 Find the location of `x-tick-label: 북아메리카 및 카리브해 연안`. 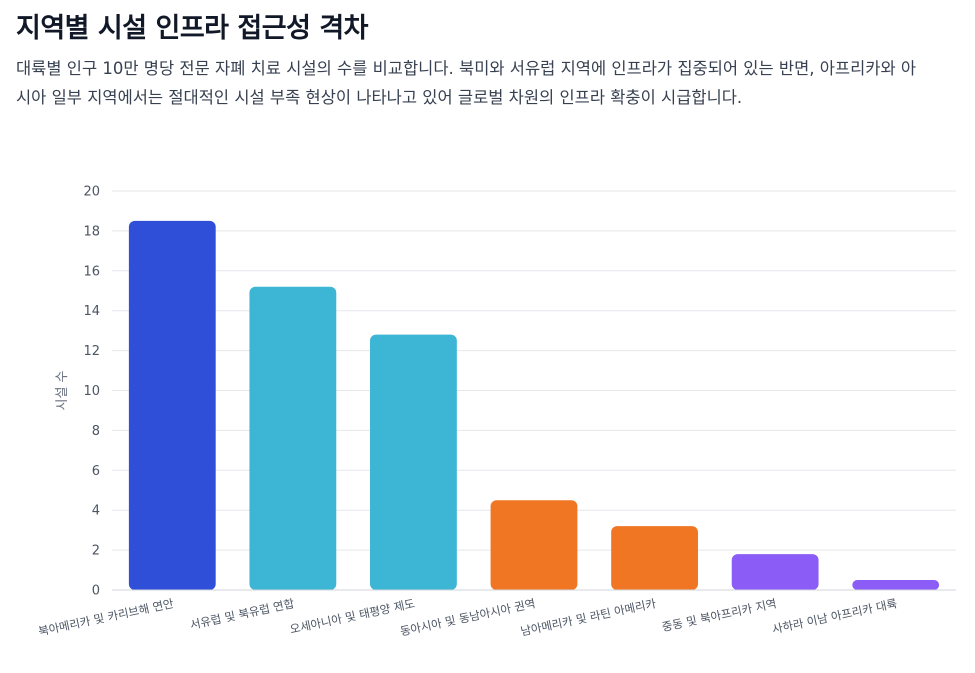

x-tick-label: 북아메리카 및 카리브해 연안 is located at coordinates (106, 617).